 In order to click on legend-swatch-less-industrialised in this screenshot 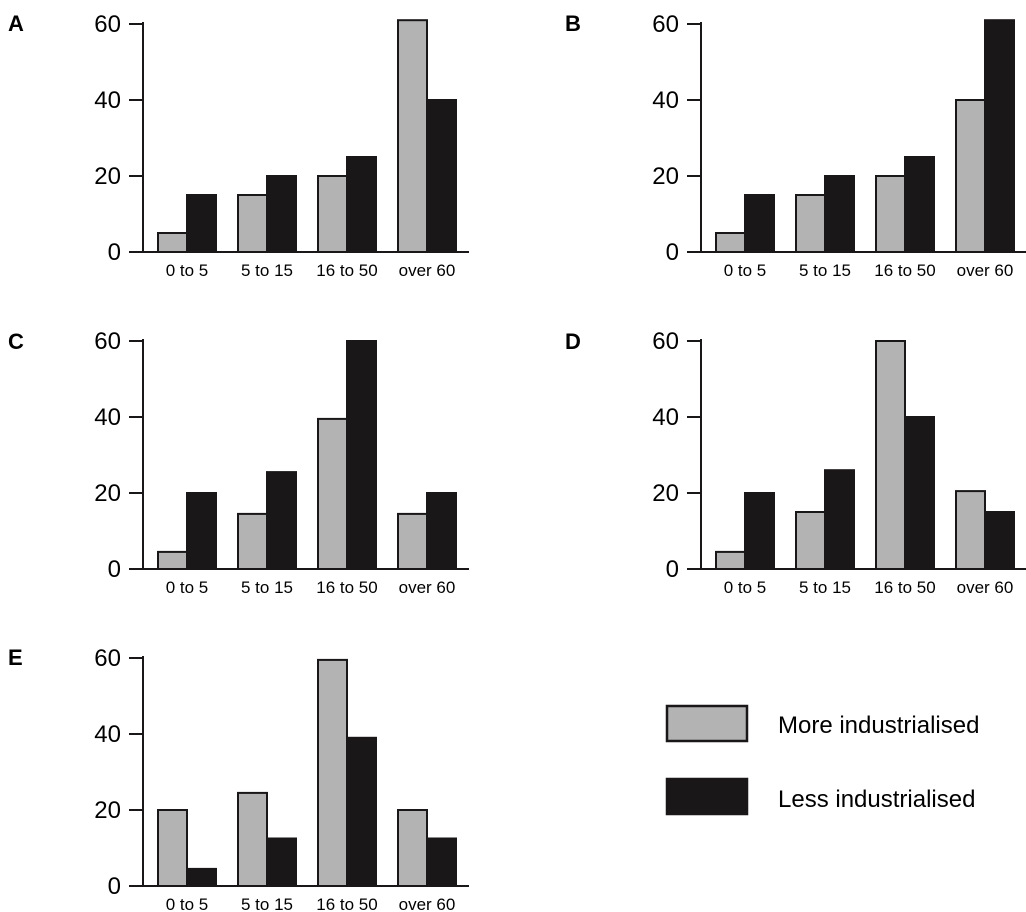, I will do `click(707, 796)`.